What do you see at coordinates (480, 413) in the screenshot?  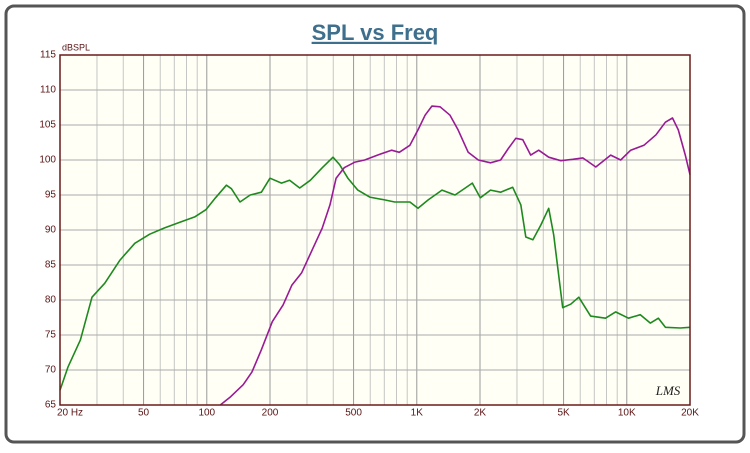 I see `x-tick-label: 2K` at bounding box center [480, 413].